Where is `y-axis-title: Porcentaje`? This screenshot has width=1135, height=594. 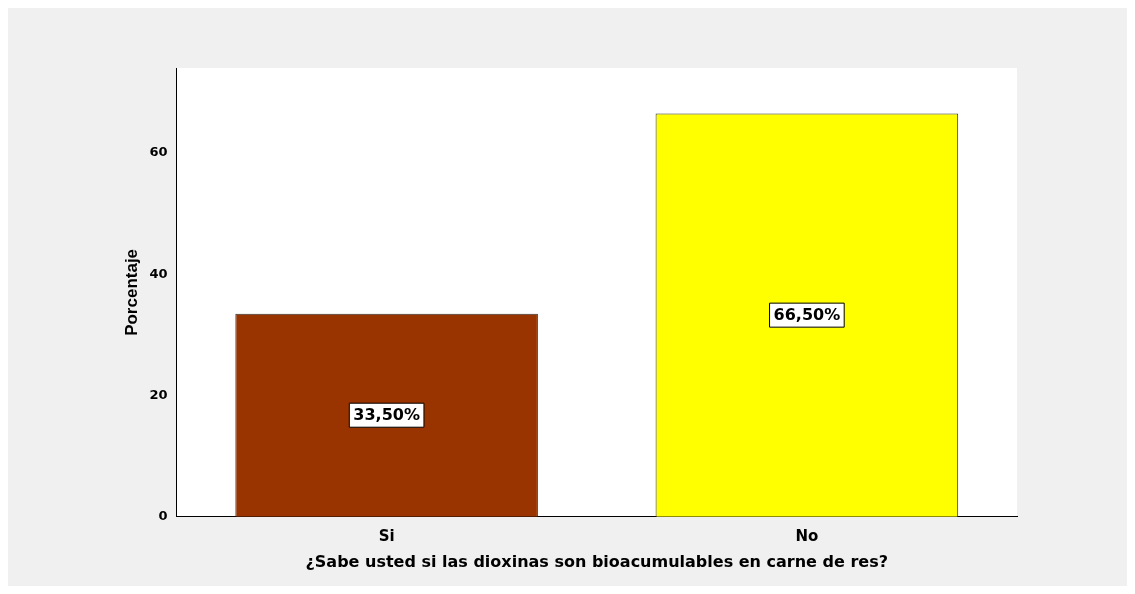 y-axis-title: Porcentaje is located at coordinates (131, 292).